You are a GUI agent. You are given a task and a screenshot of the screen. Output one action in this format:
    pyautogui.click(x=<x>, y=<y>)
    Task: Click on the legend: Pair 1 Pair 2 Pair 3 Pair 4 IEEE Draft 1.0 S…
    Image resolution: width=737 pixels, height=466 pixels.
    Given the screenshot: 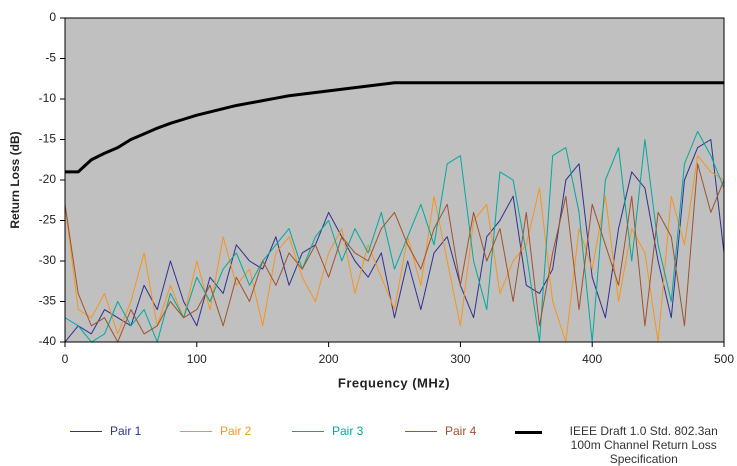 What is the action you would take?
    pyautogui.click(x=368, y=445)
    